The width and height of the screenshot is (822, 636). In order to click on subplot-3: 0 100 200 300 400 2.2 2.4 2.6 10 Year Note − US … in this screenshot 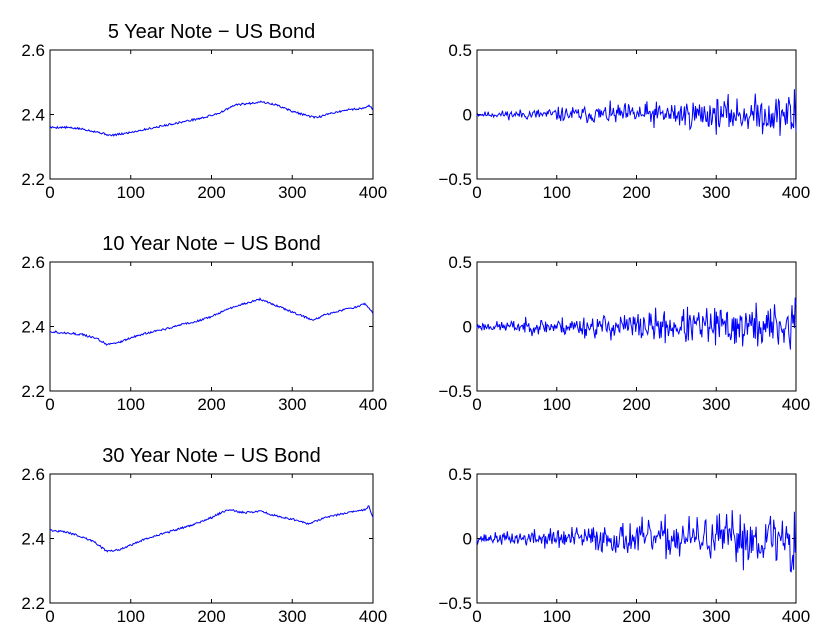, I will do `click(204, 323)`.